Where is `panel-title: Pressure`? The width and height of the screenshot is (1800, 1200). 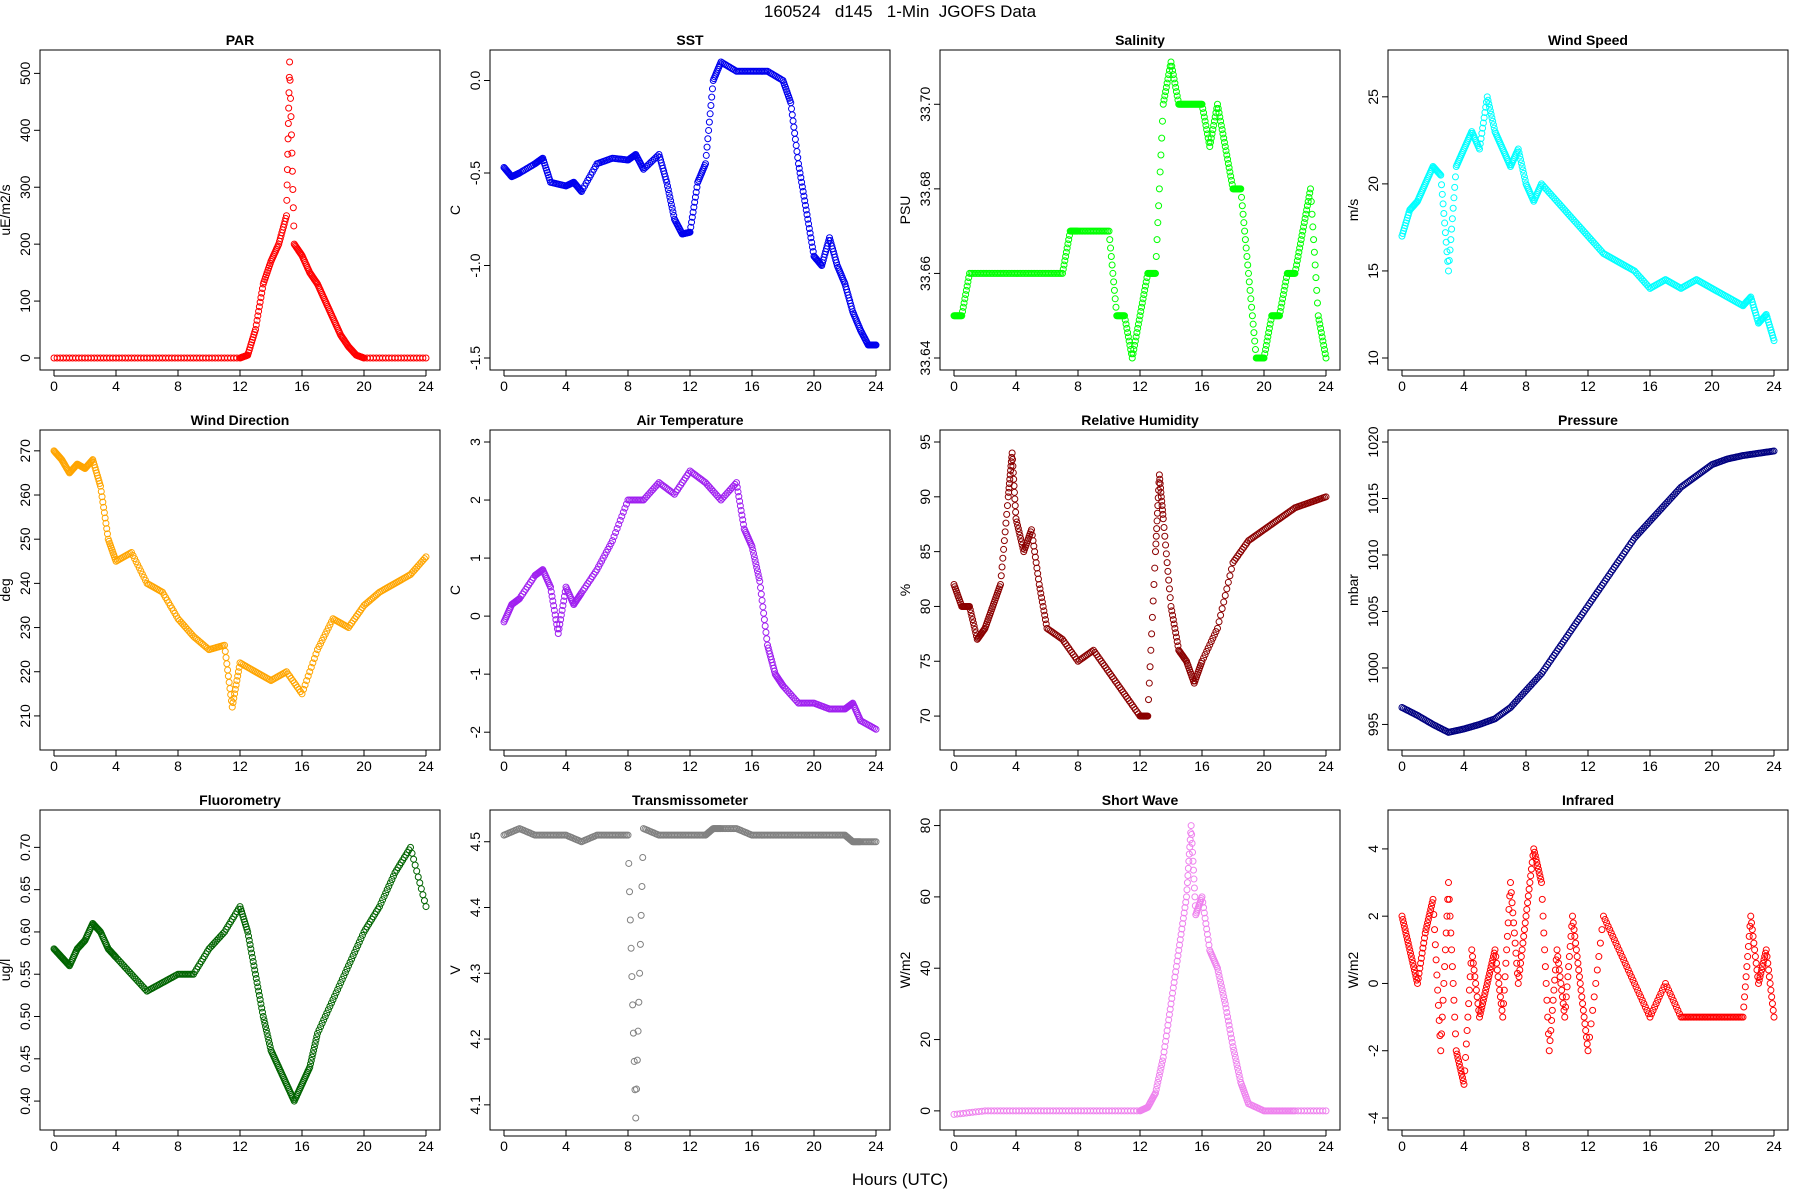 panel-title: Pressure is located at coordinates (1588, 420).